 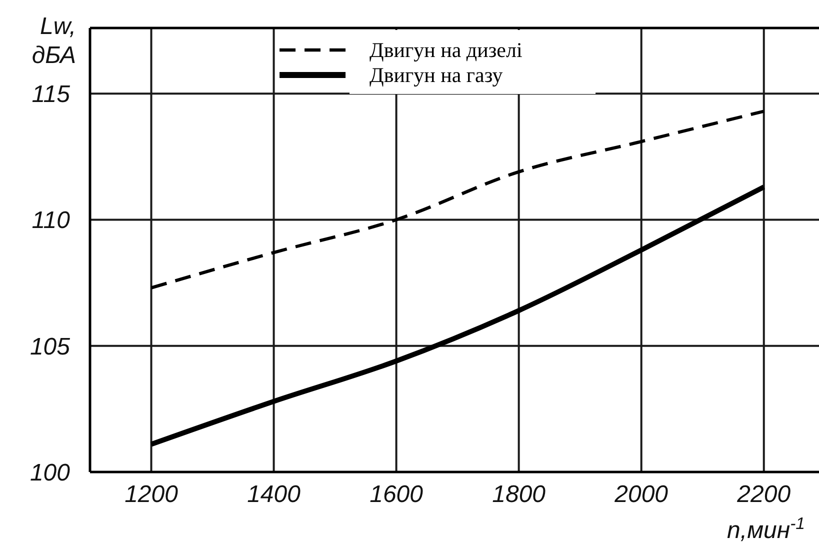 What do you see at coordinates (519, 494) in the screenshot?
I see `x-tick-label: 1800` at bounding box center [519, 494].